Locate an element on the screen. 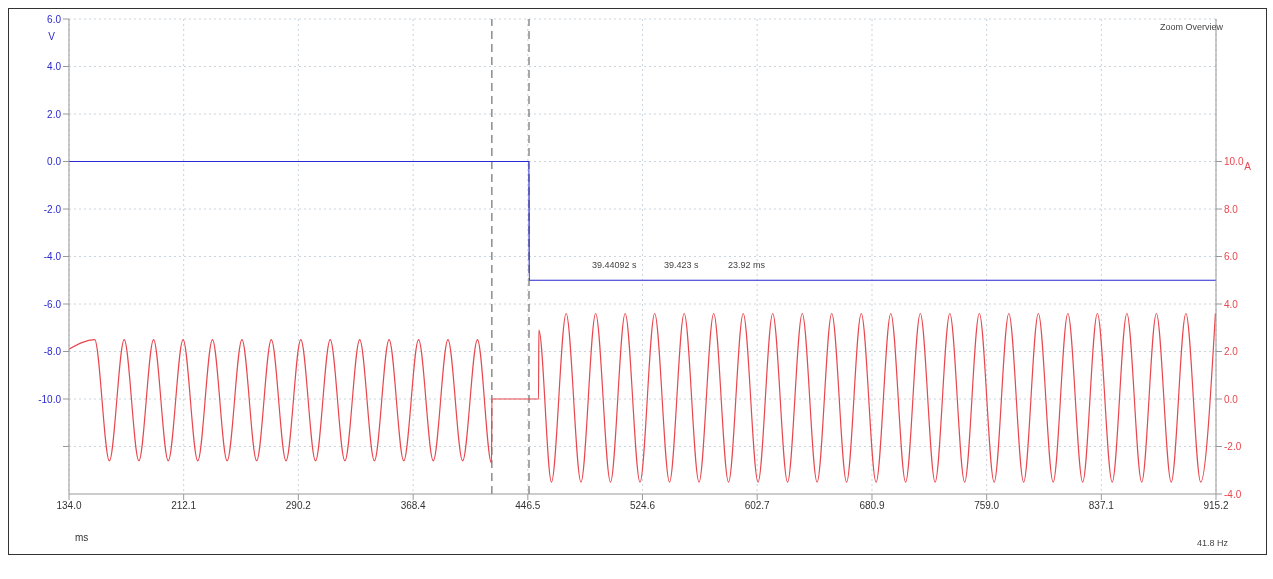  x-tick-label: 837.1 is located at coordinates (1101, 506).